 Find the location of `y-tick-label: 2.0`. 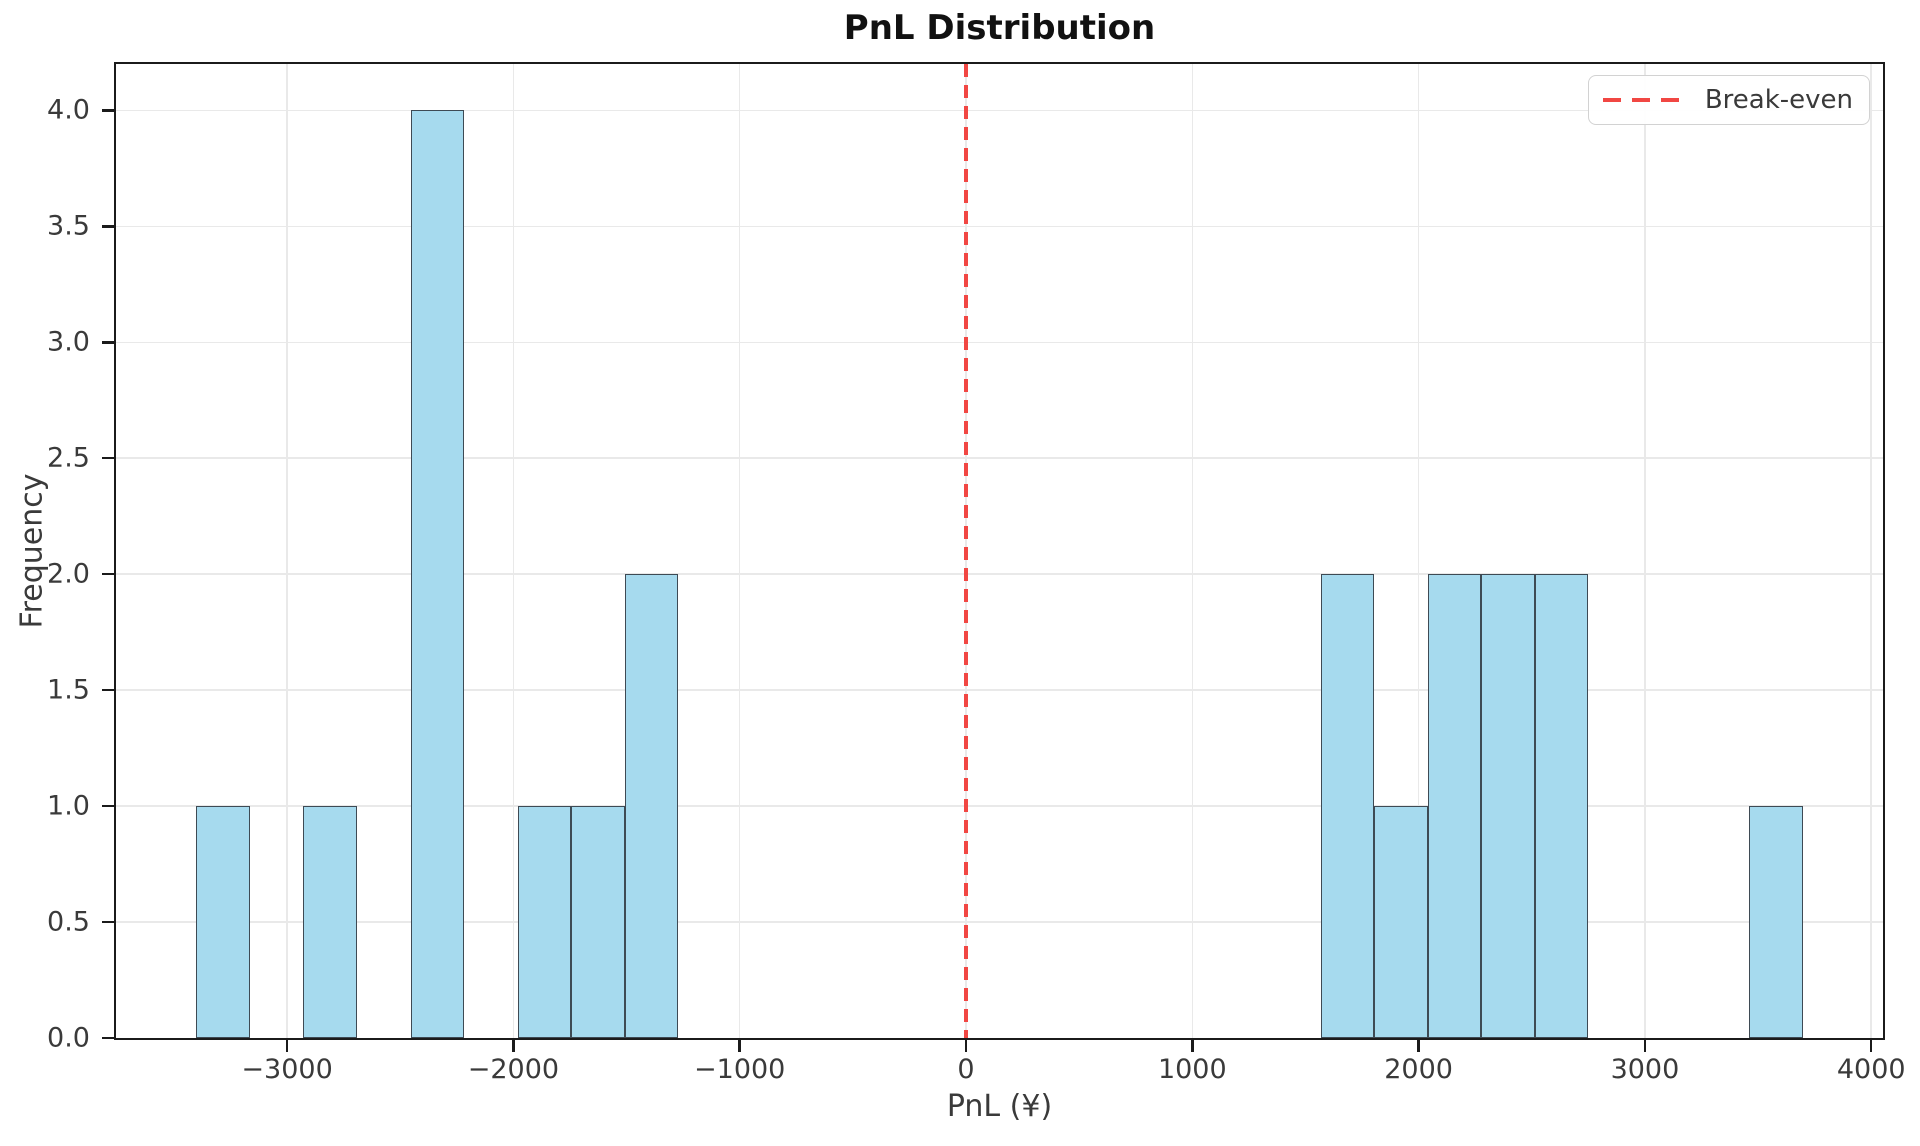

y-tick-label: 2.0 is located at coordinates (68, 574).